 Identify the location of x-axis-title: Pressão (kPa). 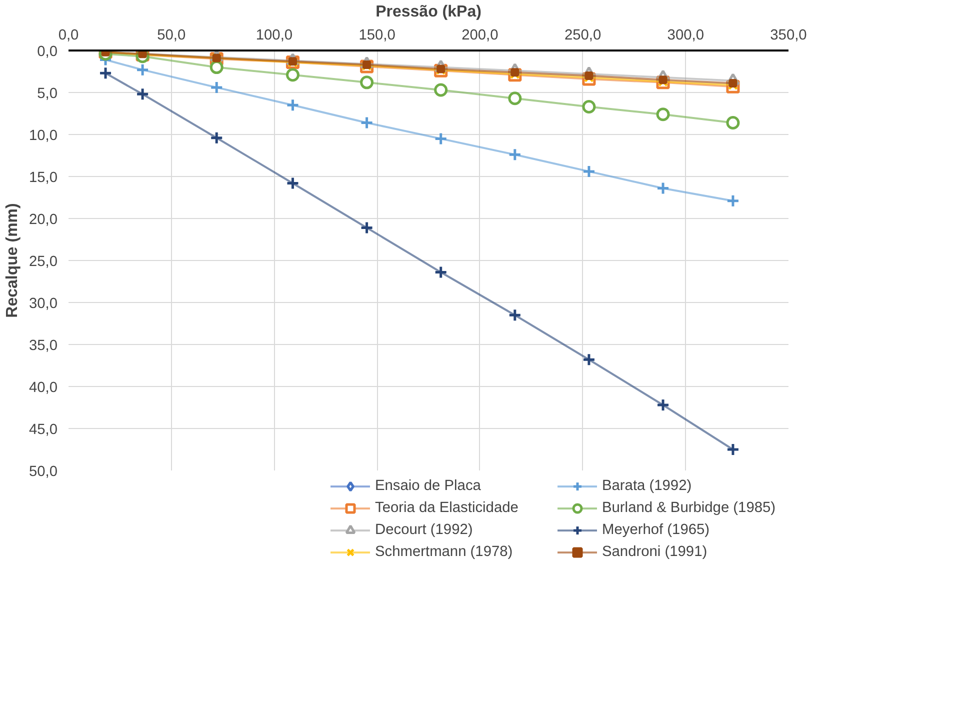
(429, 12).